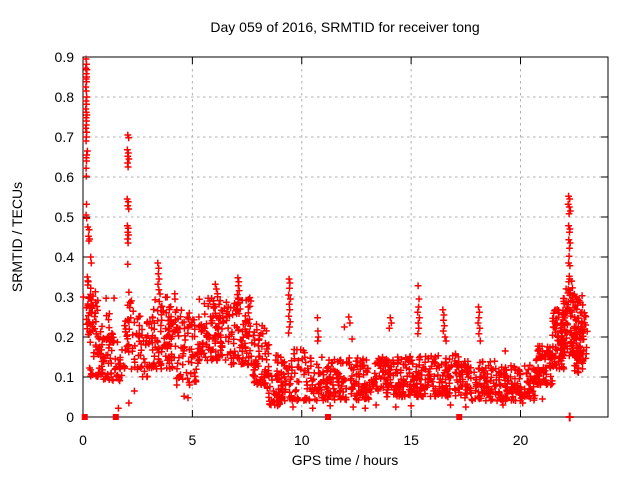  I want to click on y-tick-label: 0.2, so click(65, 337).